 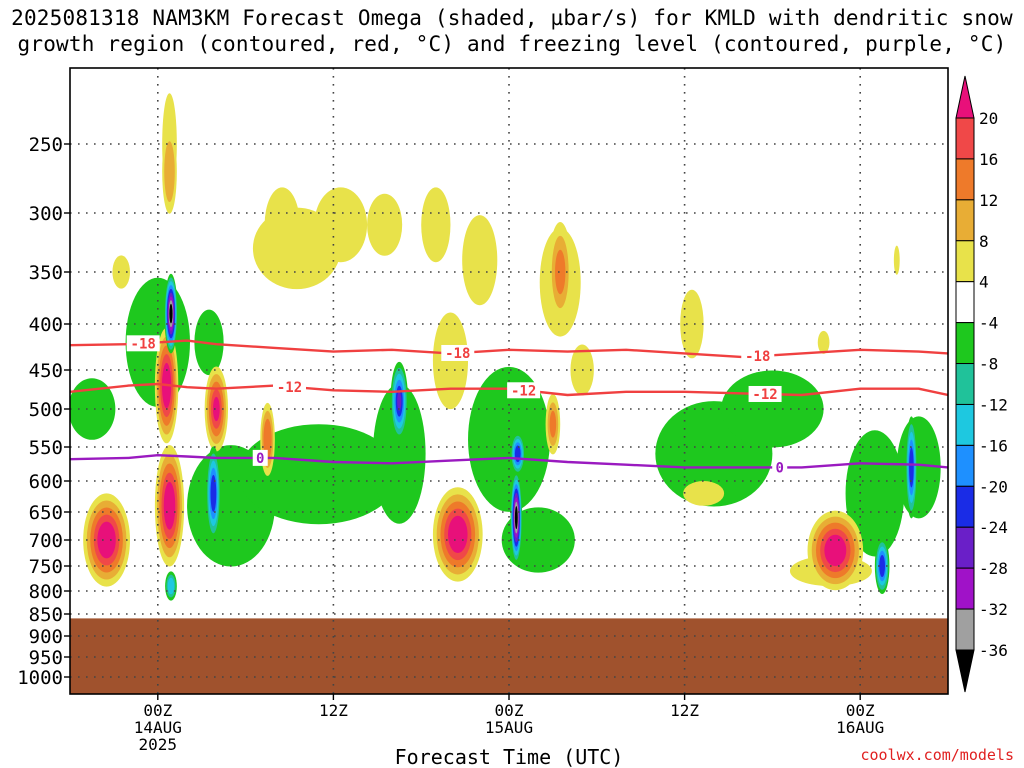 I want to click on colorbar-label-8: -16, so click(x=993, y=445).